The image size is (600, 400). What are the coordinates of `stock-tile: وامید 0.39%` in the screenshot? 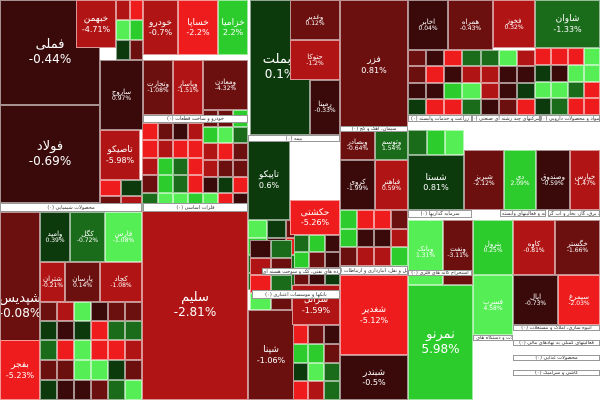 It's located at (55, 237).